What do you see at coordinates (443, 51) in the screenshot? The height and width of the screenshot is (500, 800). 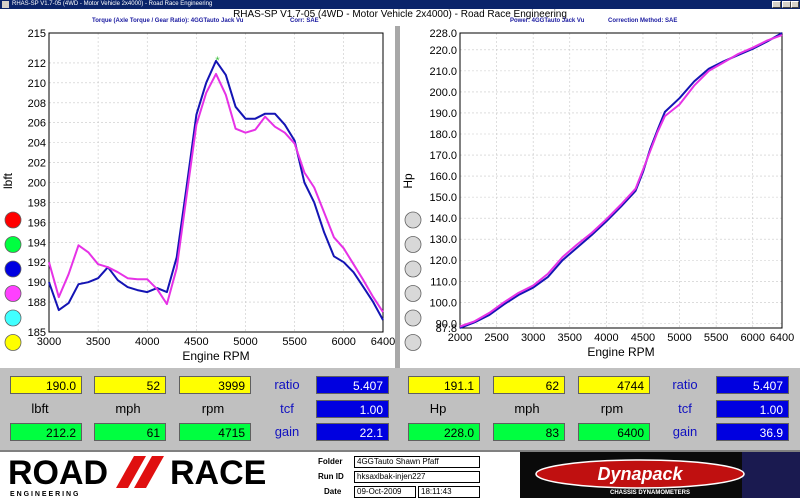 I see `y-tick-label: 220.0` at bounding box center [443, 51].